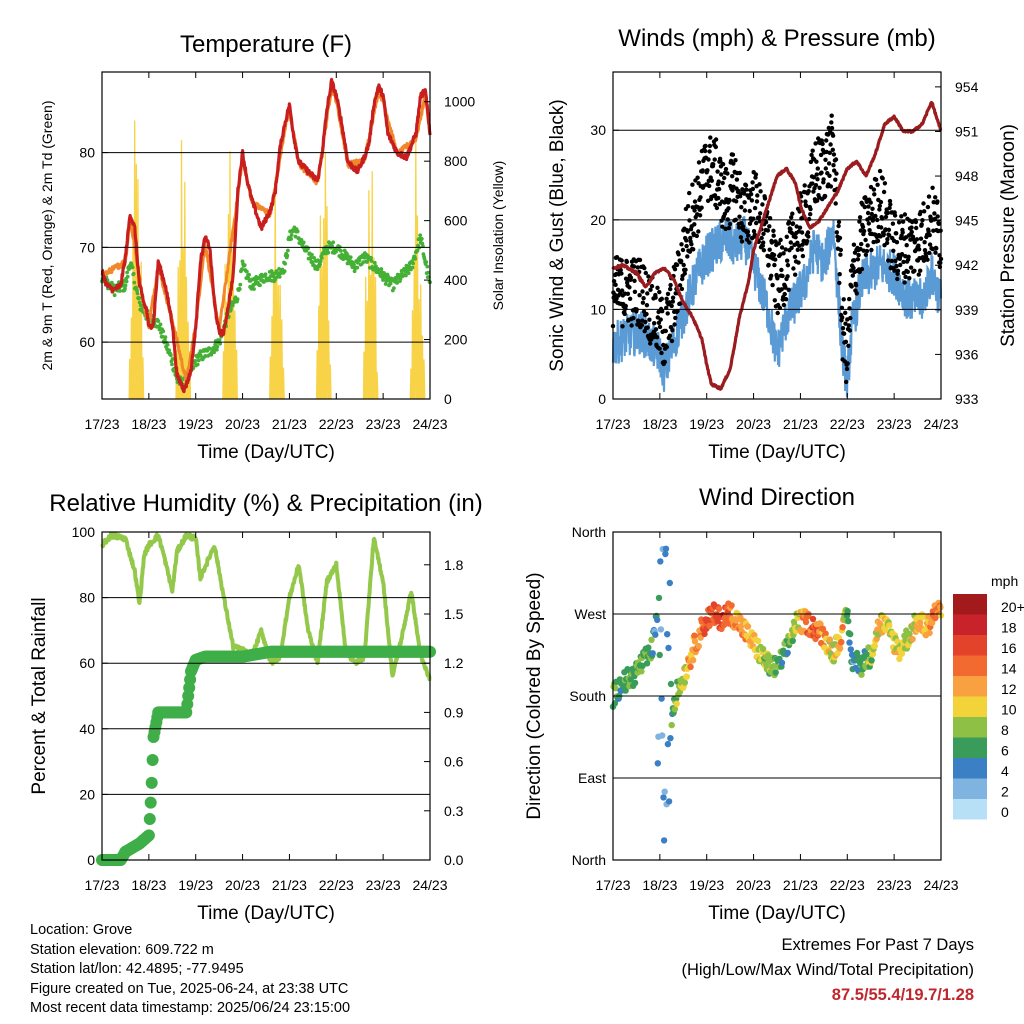 This screenshot has width=1024, height=1024. Describe the element at coordinates (87, 663) in the screenshot. I see `y-tick-label: 60` at that location.